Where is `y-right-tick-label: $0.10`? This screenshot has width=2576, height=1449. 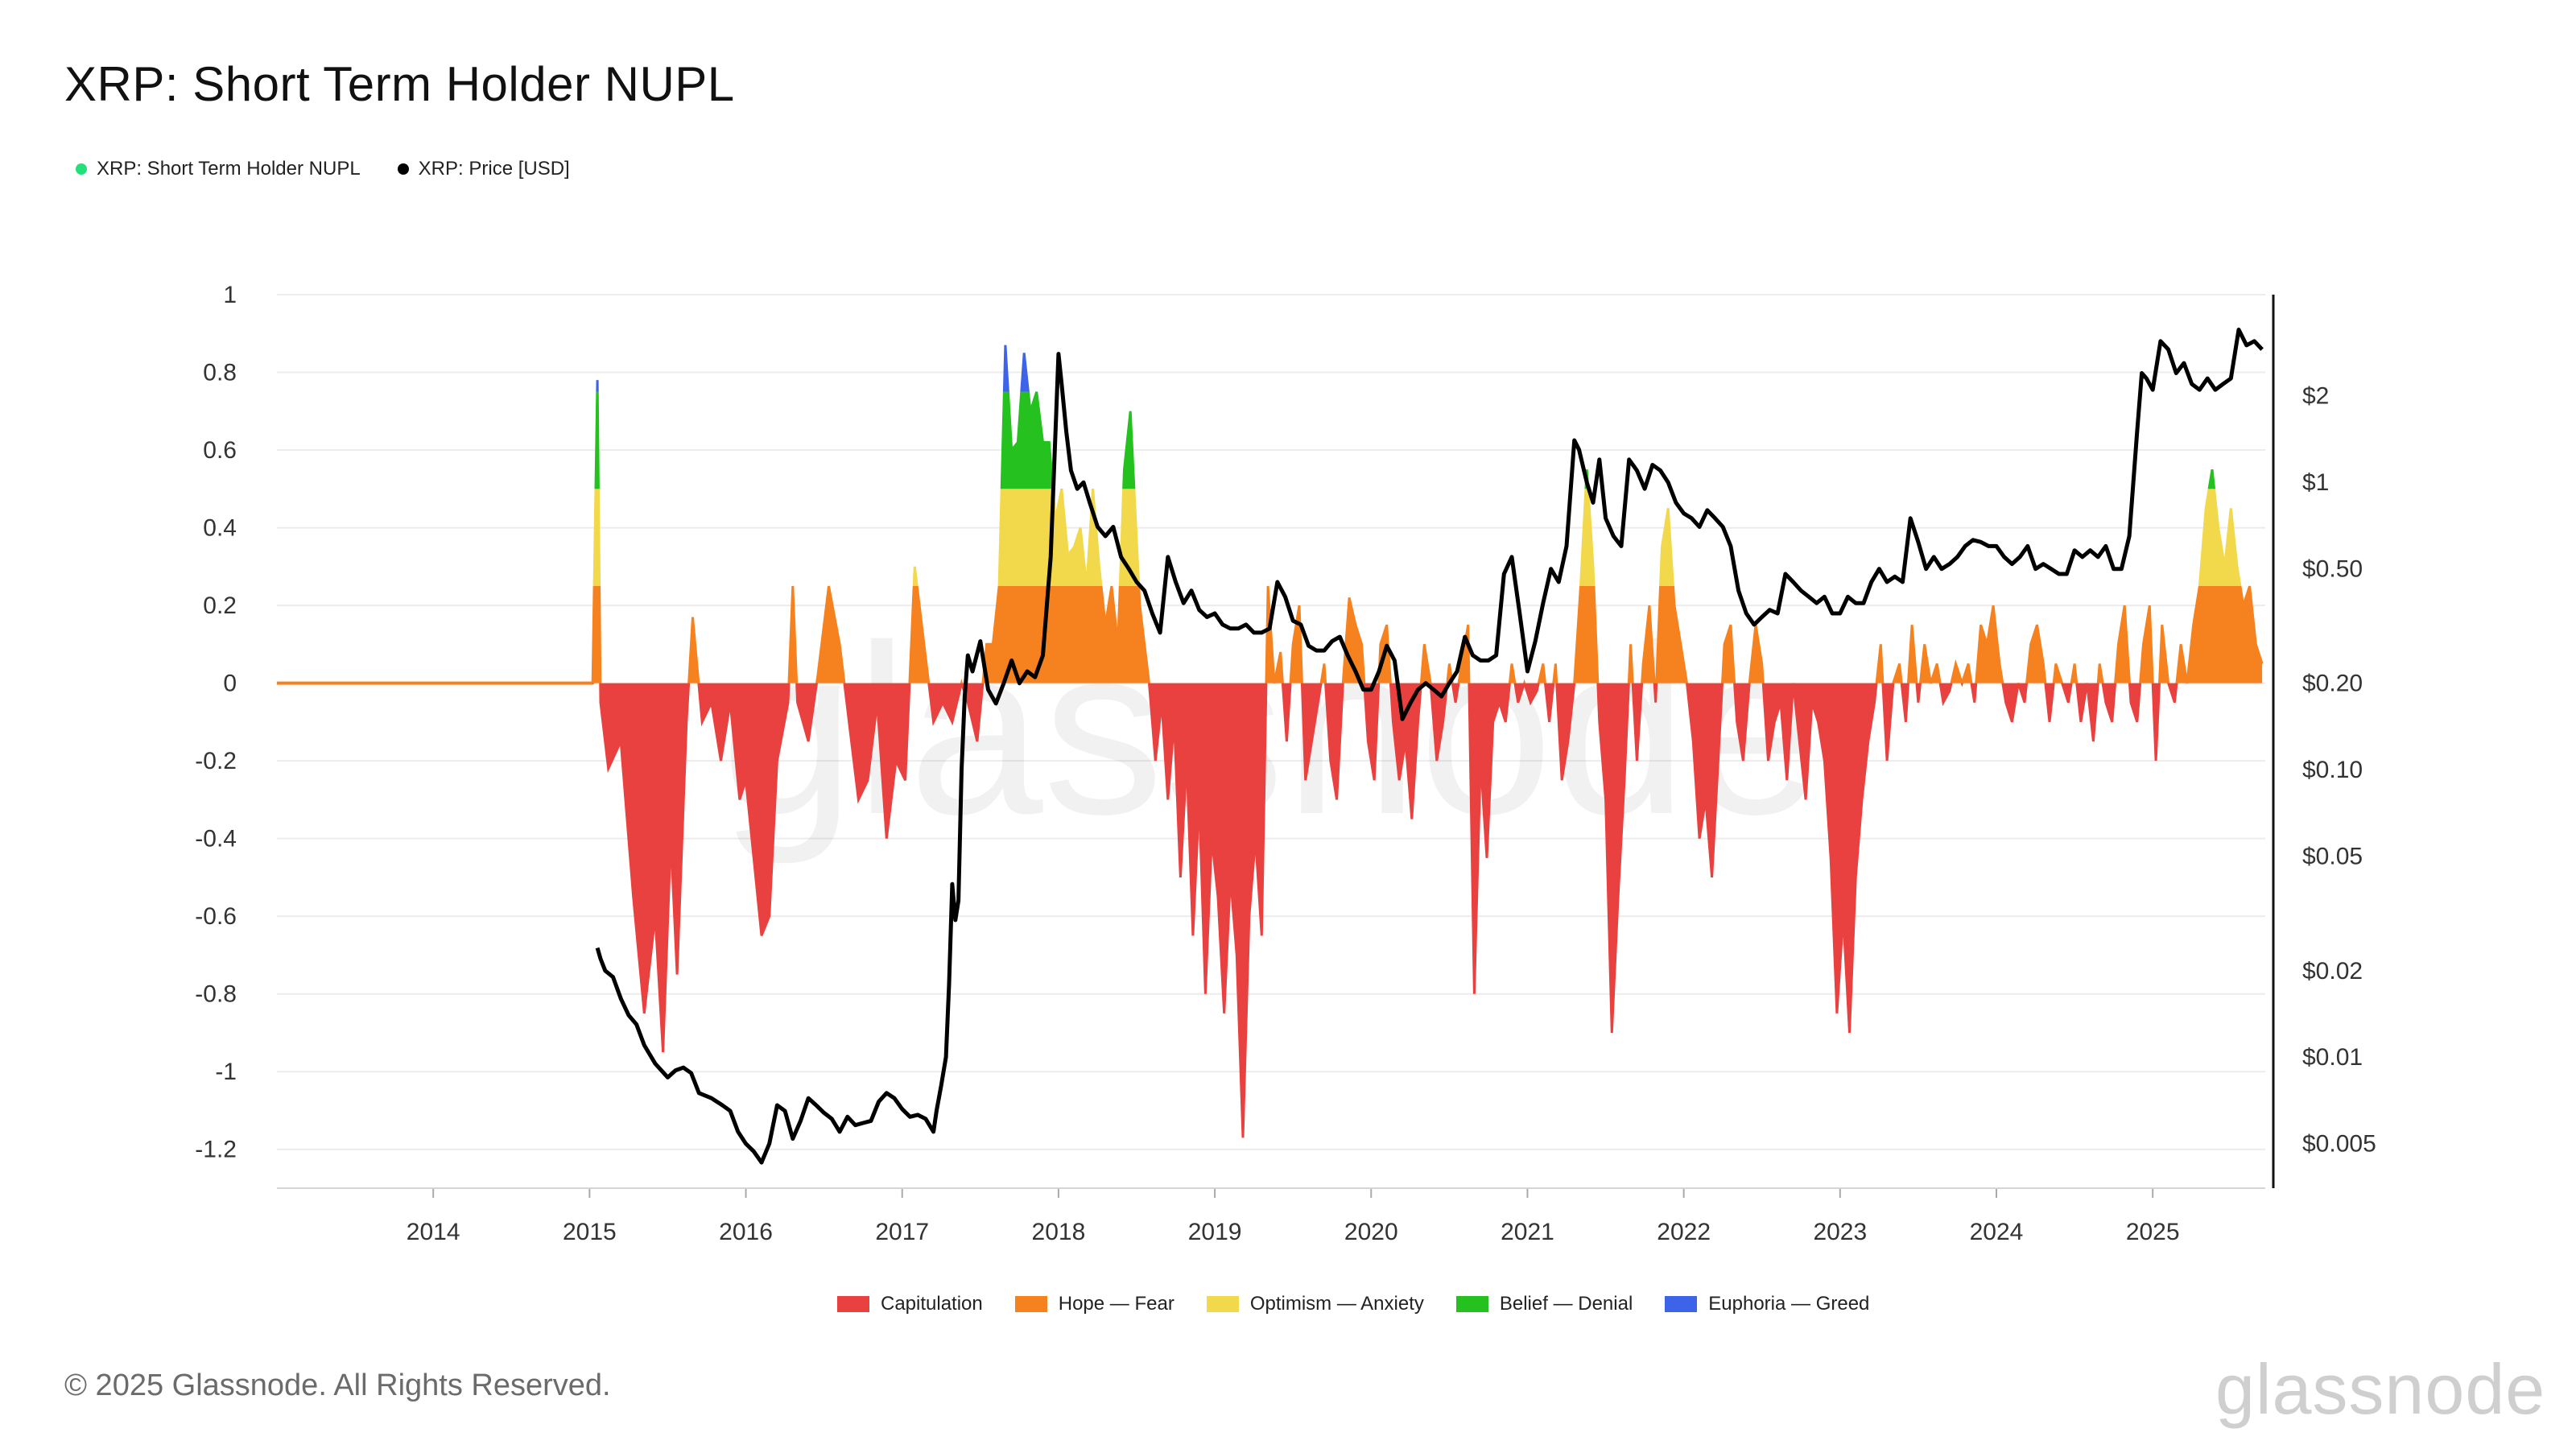 y-right-tick-label: $0.10 is located at coordinates (2332, 770).